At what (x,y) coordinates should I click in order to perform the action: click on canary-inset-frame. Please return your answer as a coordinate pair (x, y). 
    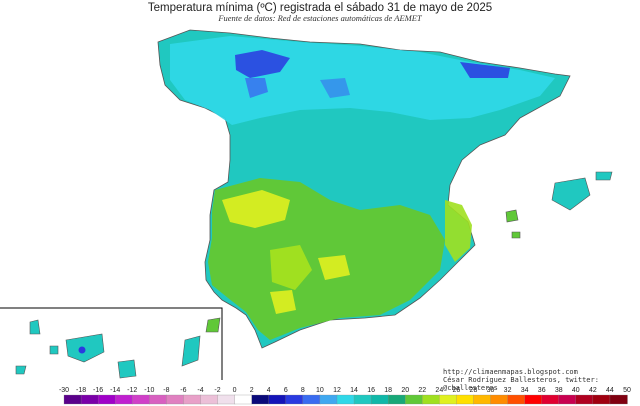
    Looking at the image, I should click on (111, 343).